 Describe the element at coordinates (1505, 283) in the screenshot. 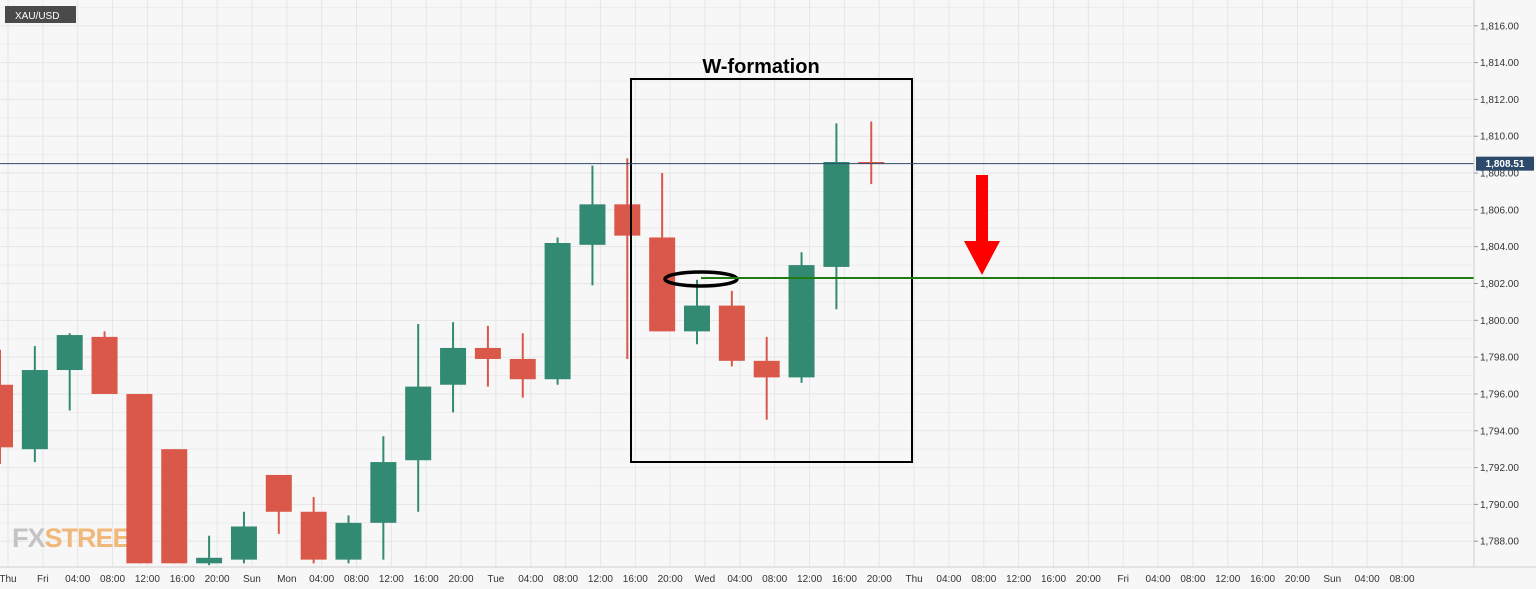

I see `price-axis` at that location.